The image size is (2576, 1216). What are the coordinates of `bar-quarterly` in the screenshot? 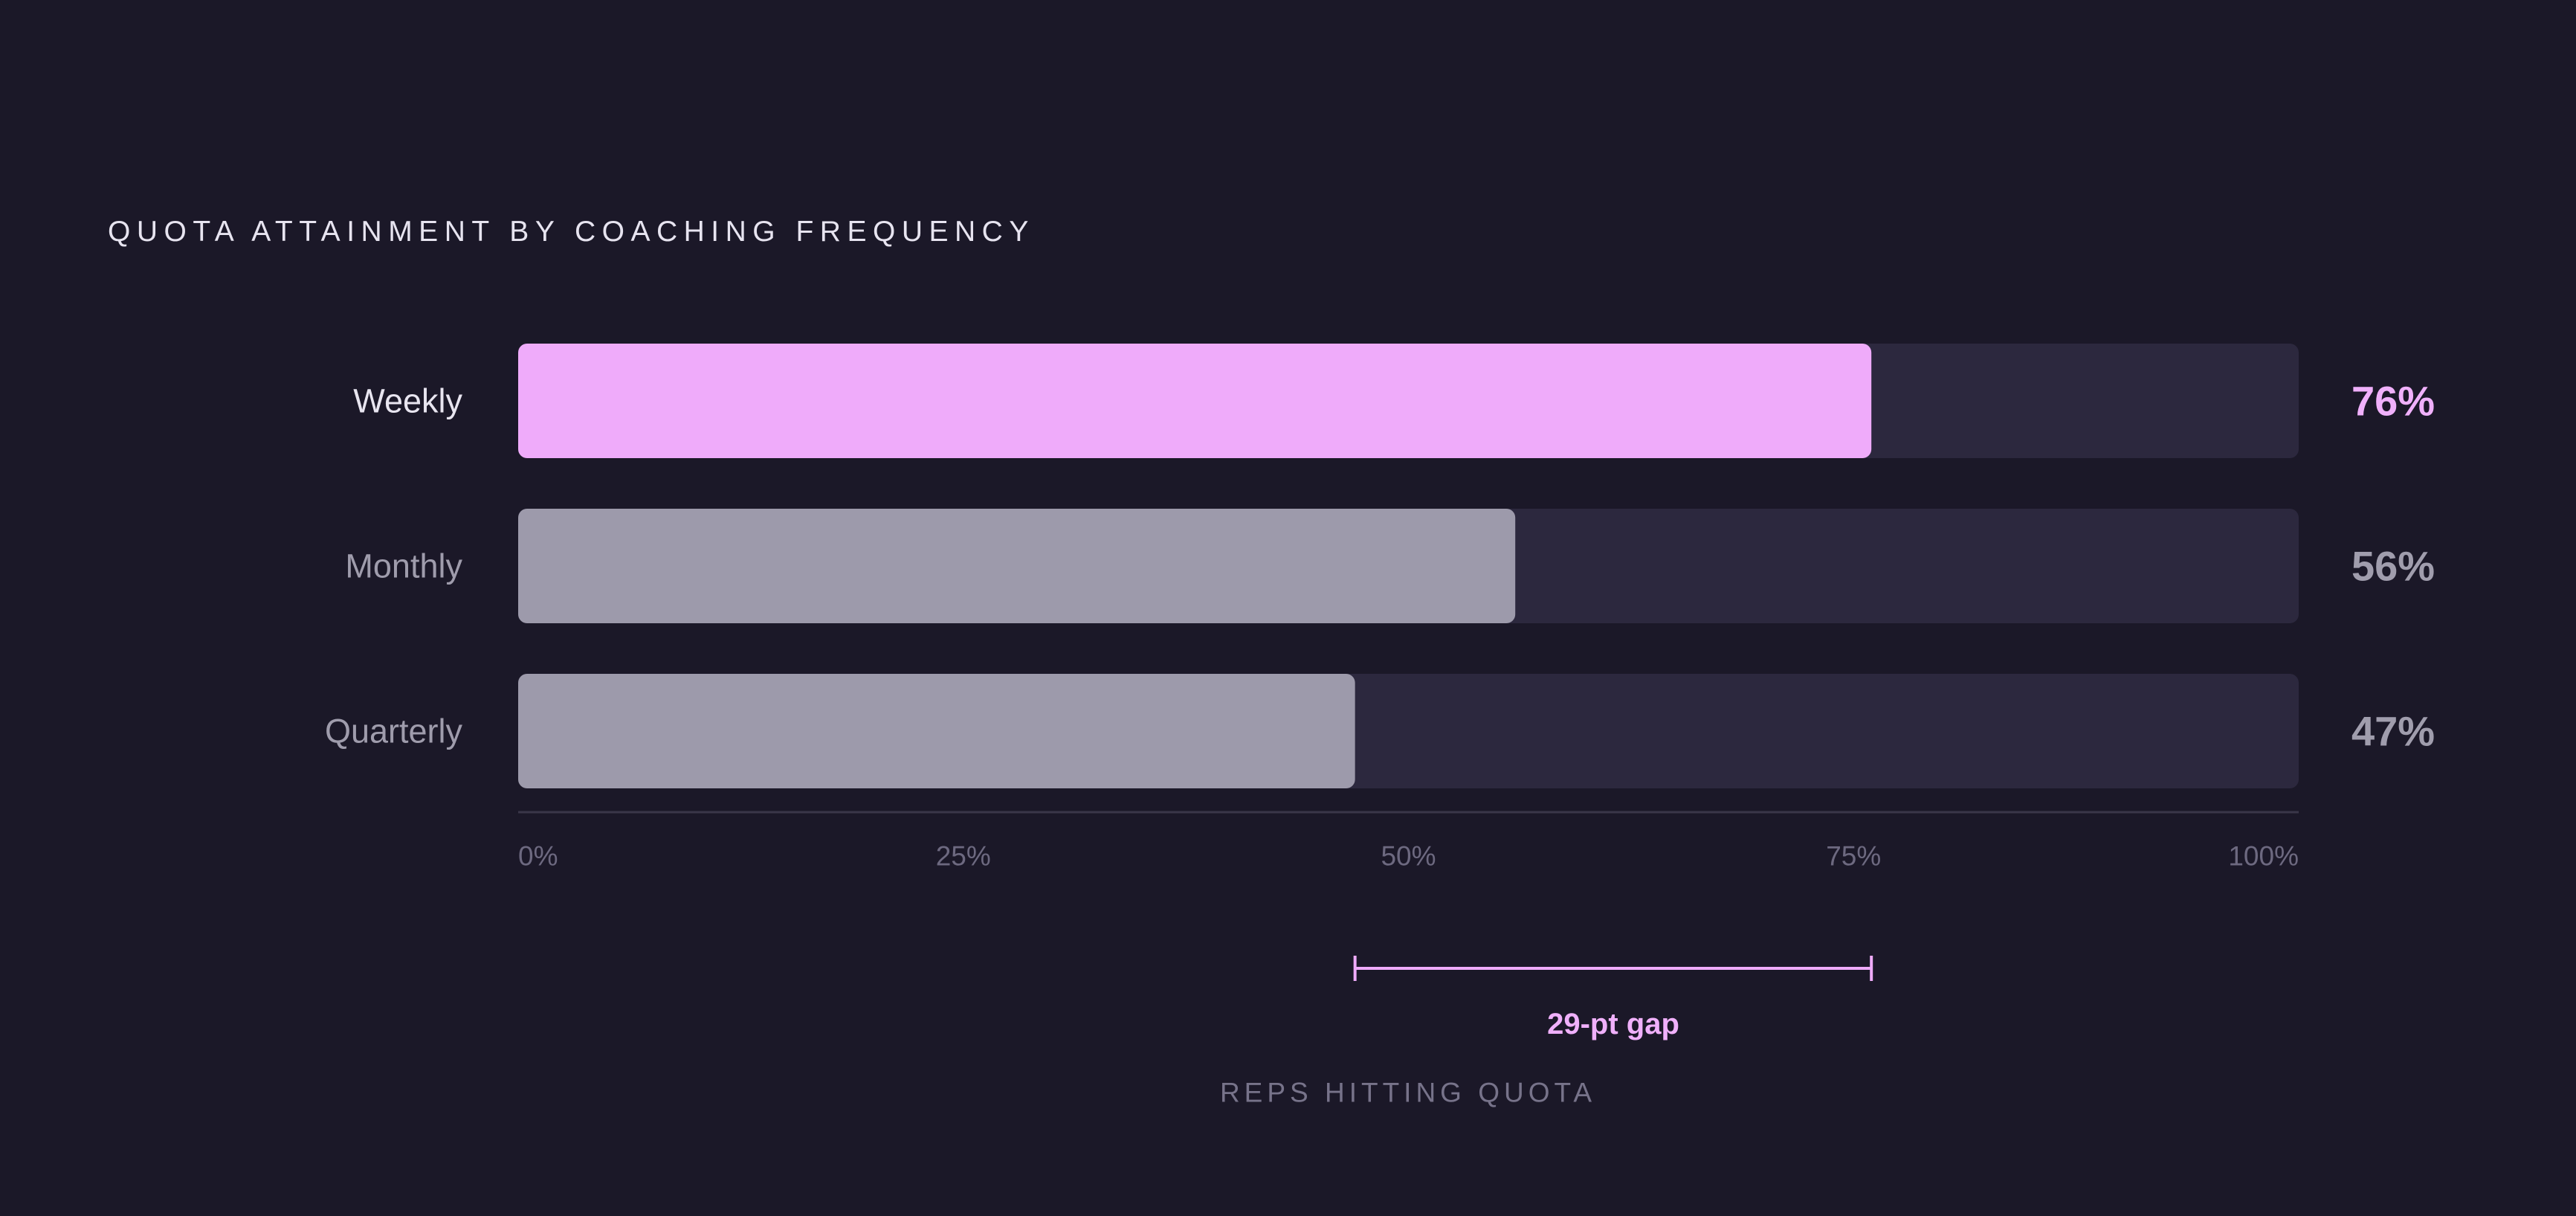 It's located at (936, 731).